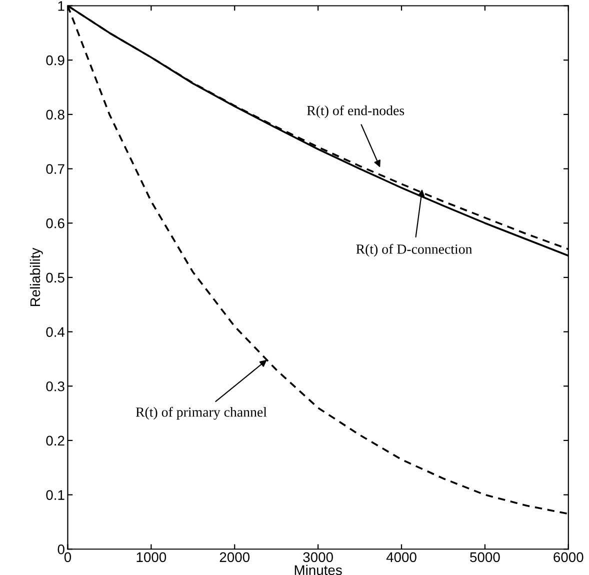  Describe the element at coordinates (55, 60) in the screenshot. I see `y-tick-label: 0.9` at that location.